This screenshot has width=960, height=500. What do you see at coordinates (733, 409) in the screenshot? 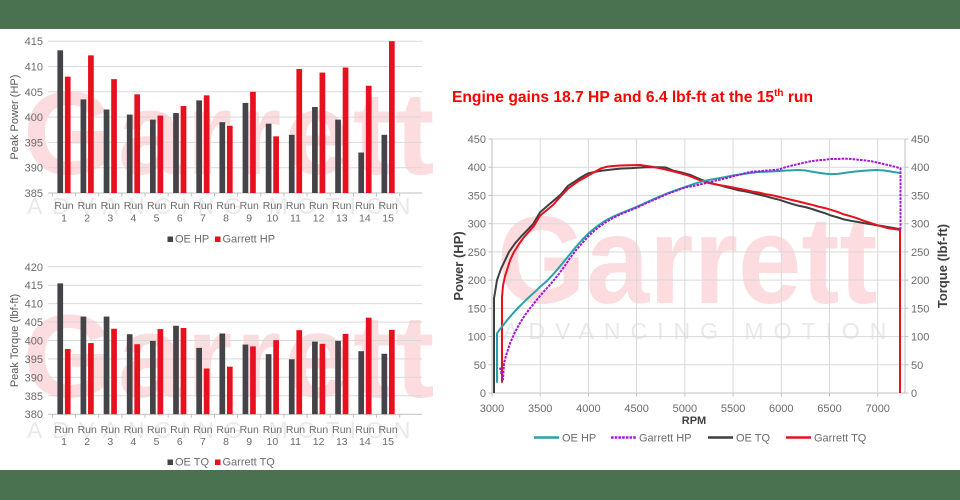
I see `svg-text: 5500` at bounding box center [733, 409].